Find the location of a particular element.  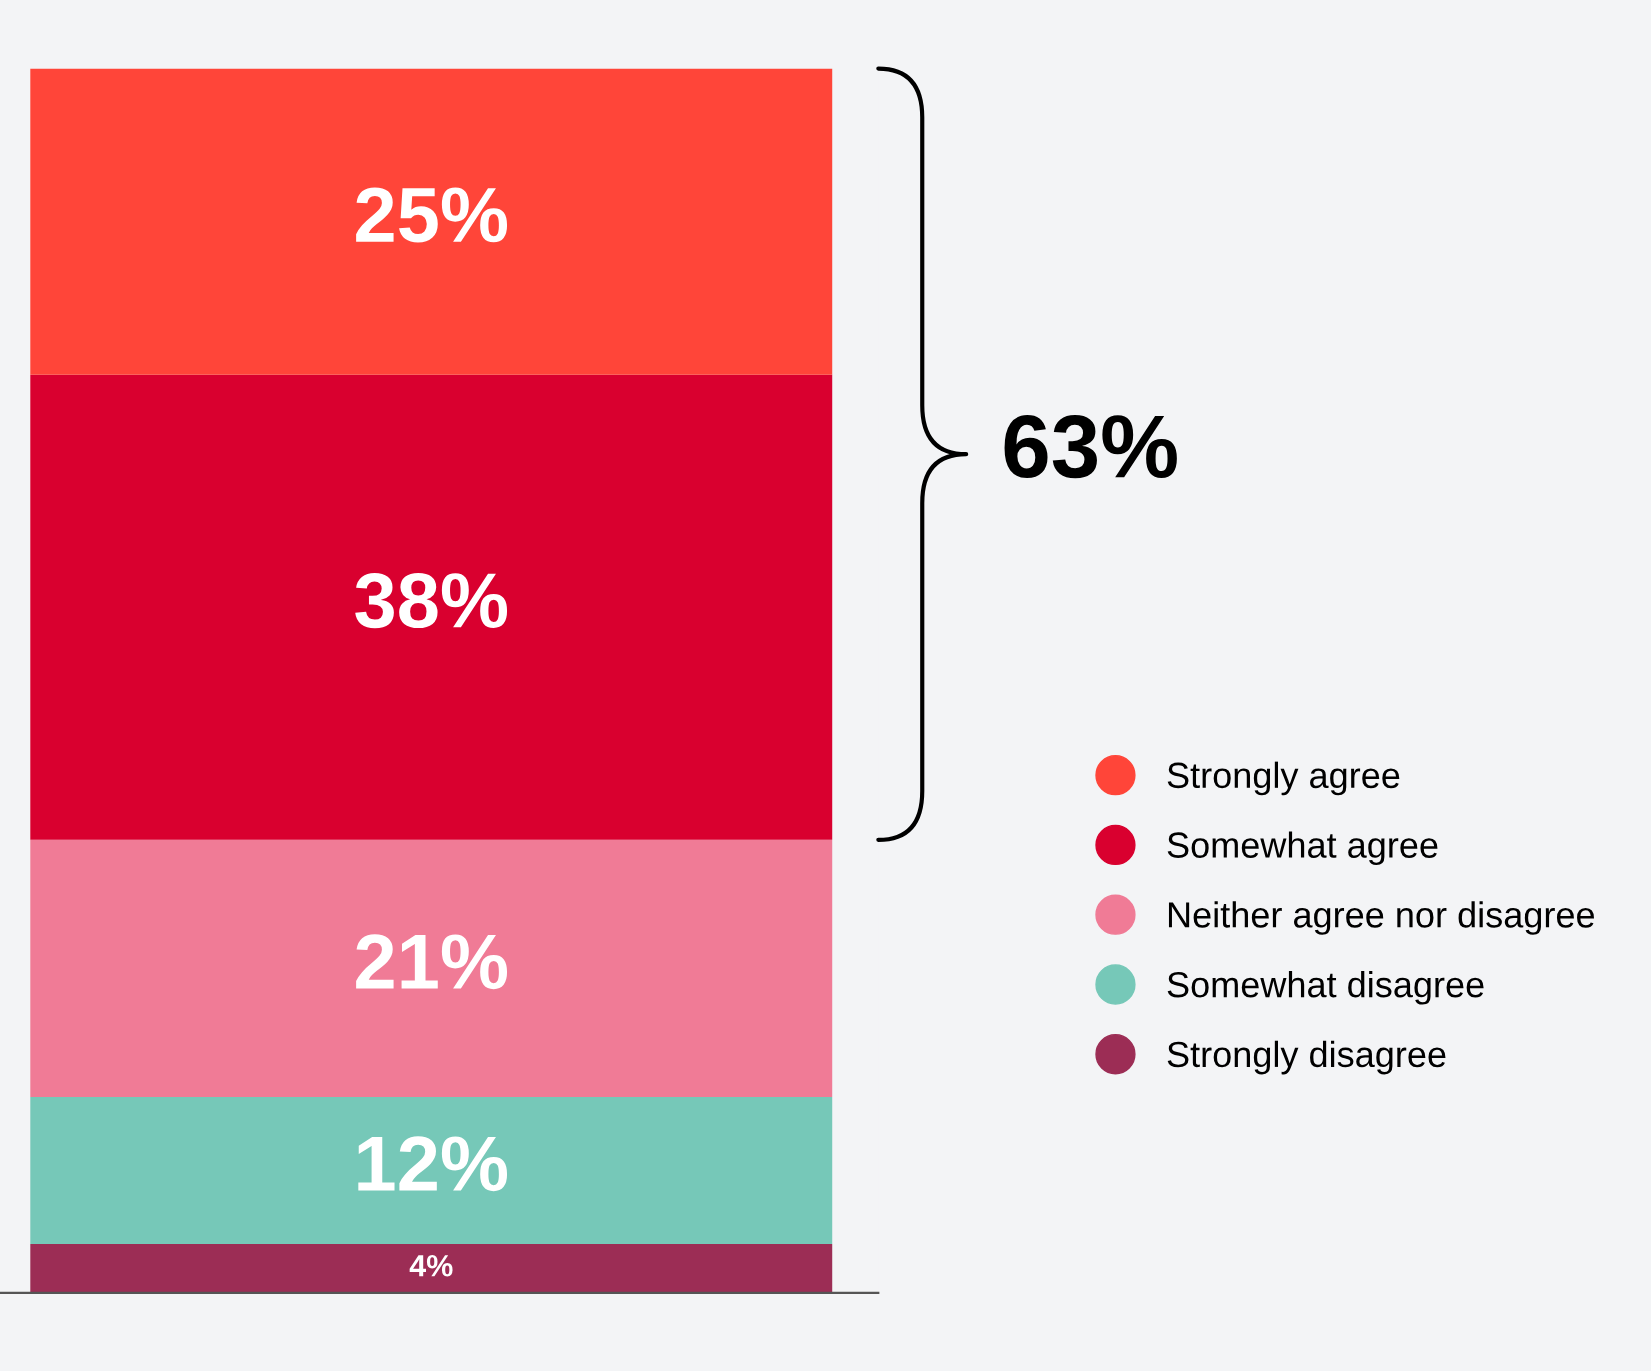

legend-label: Neither agree nor disagree is located at coordinates (1381, 918).